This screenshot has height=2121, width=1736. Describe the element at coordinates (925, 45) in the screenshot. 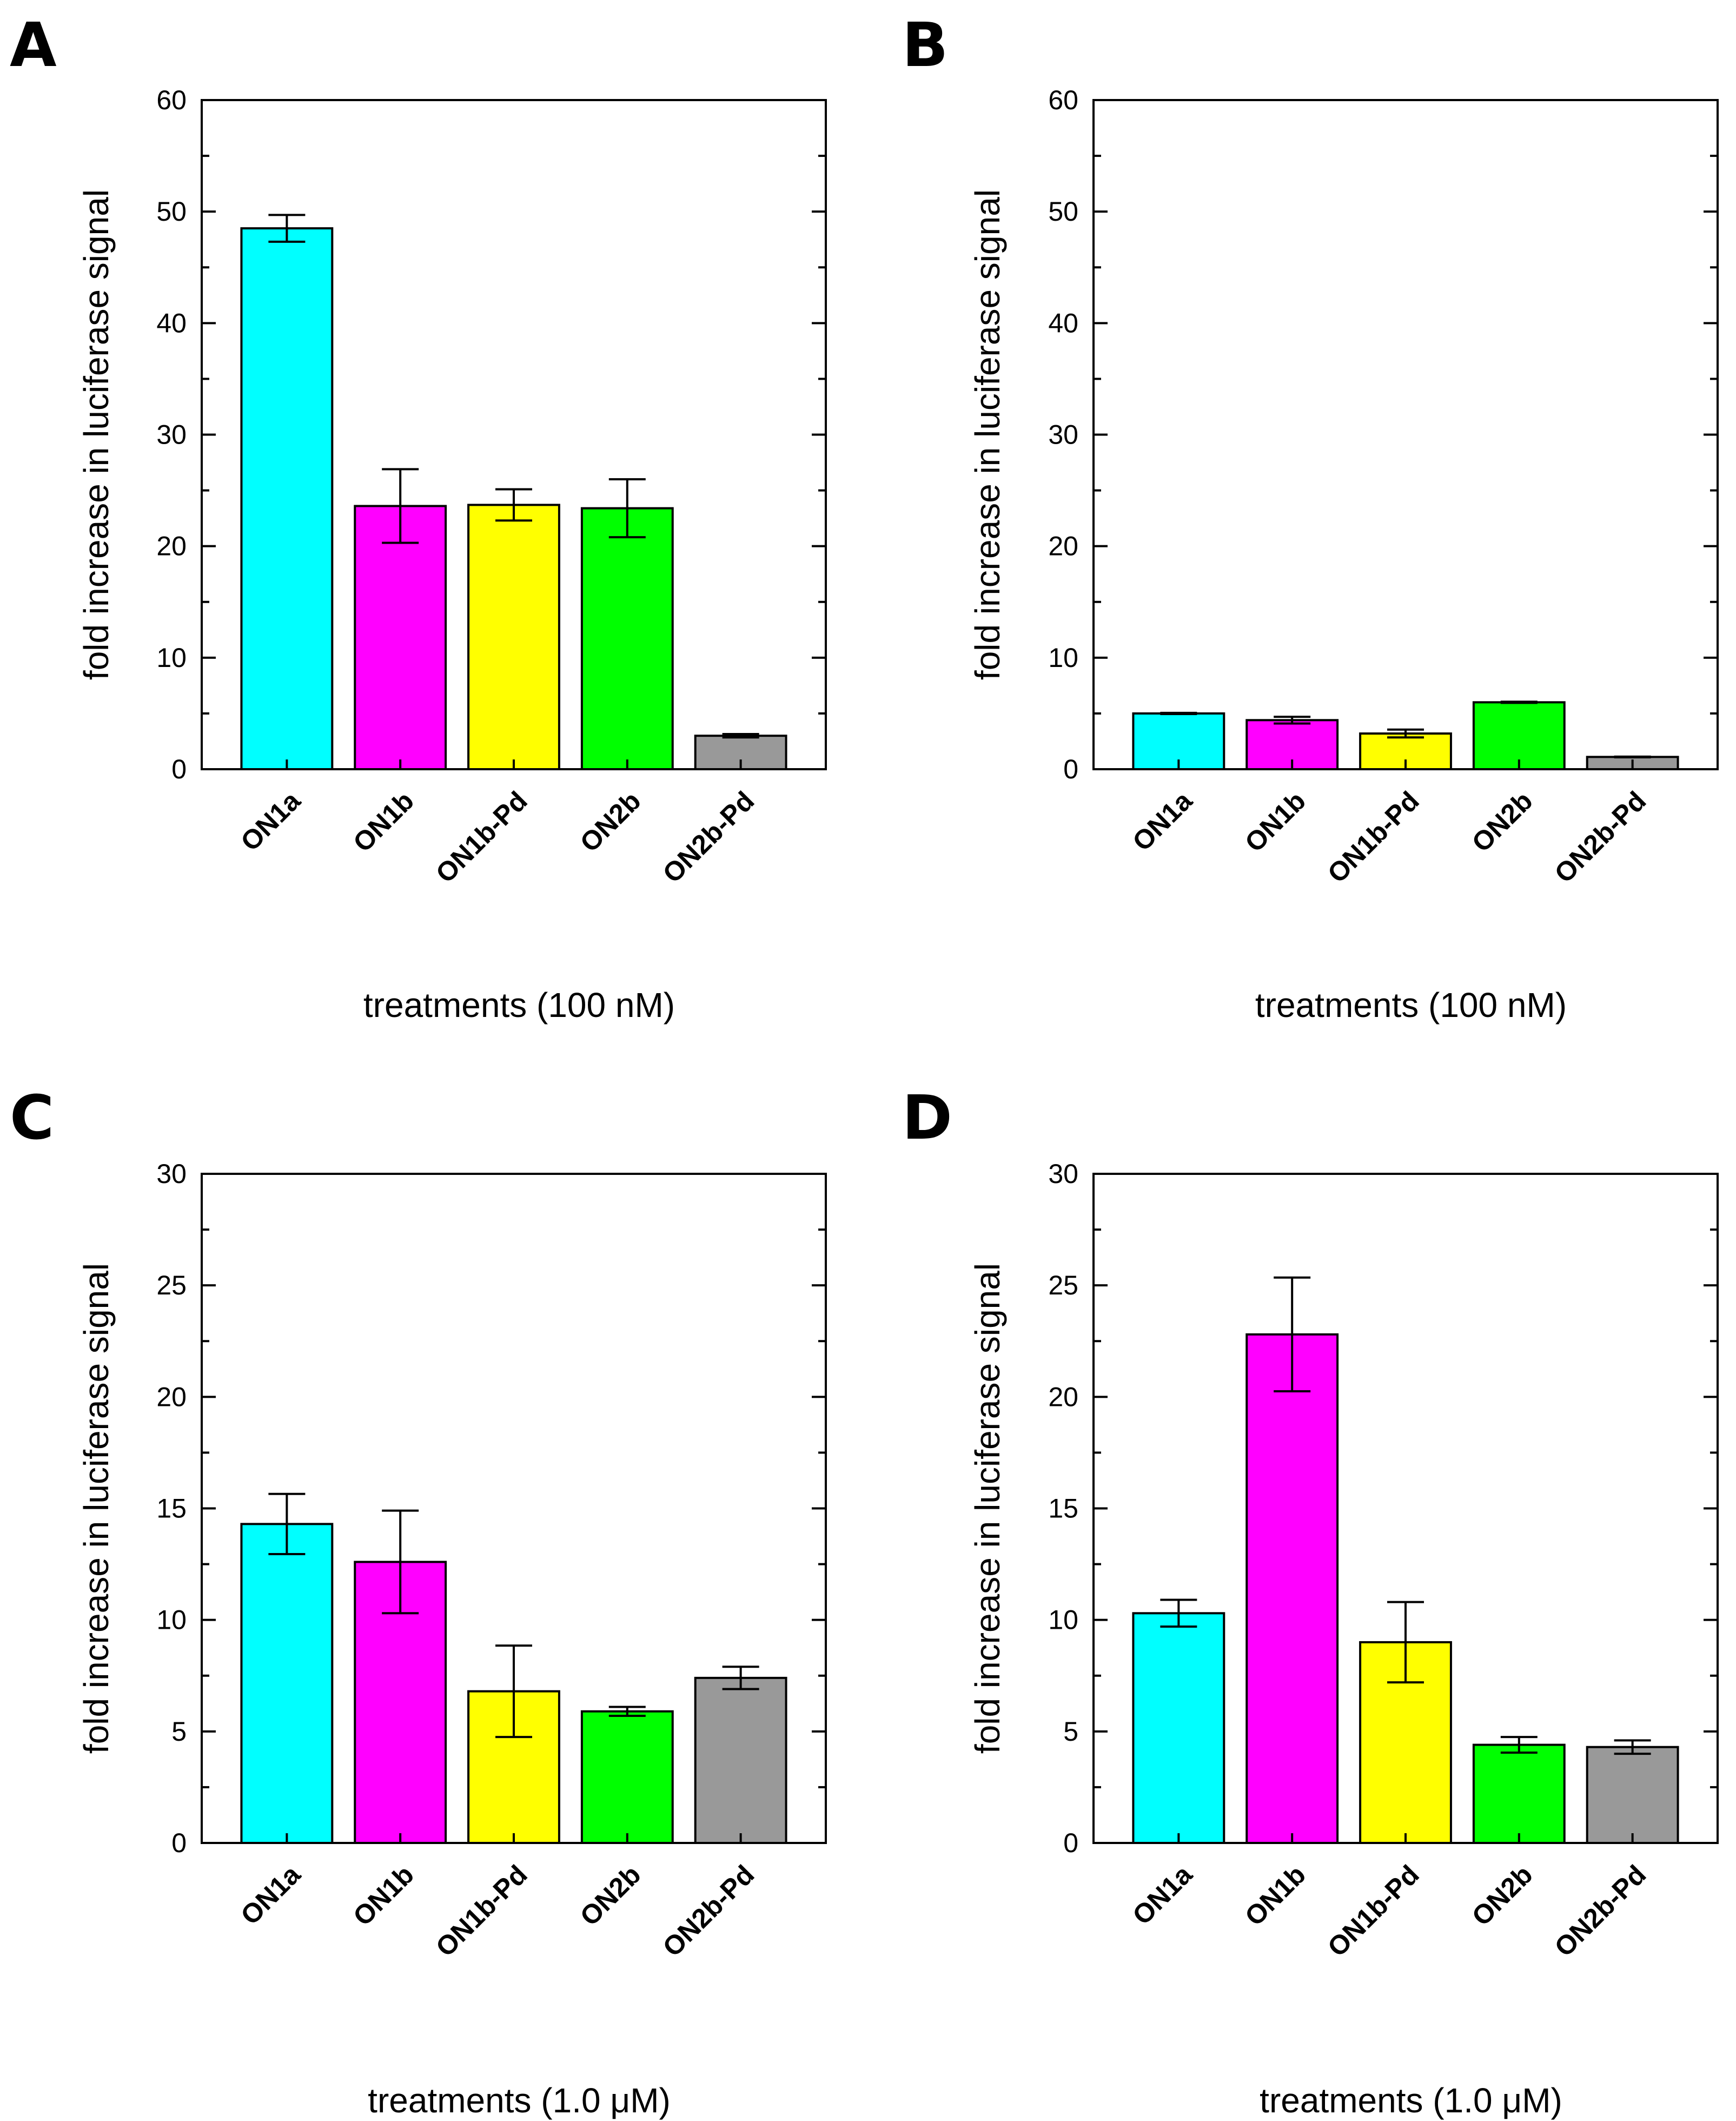

I see `panel-letter: B` at that location.